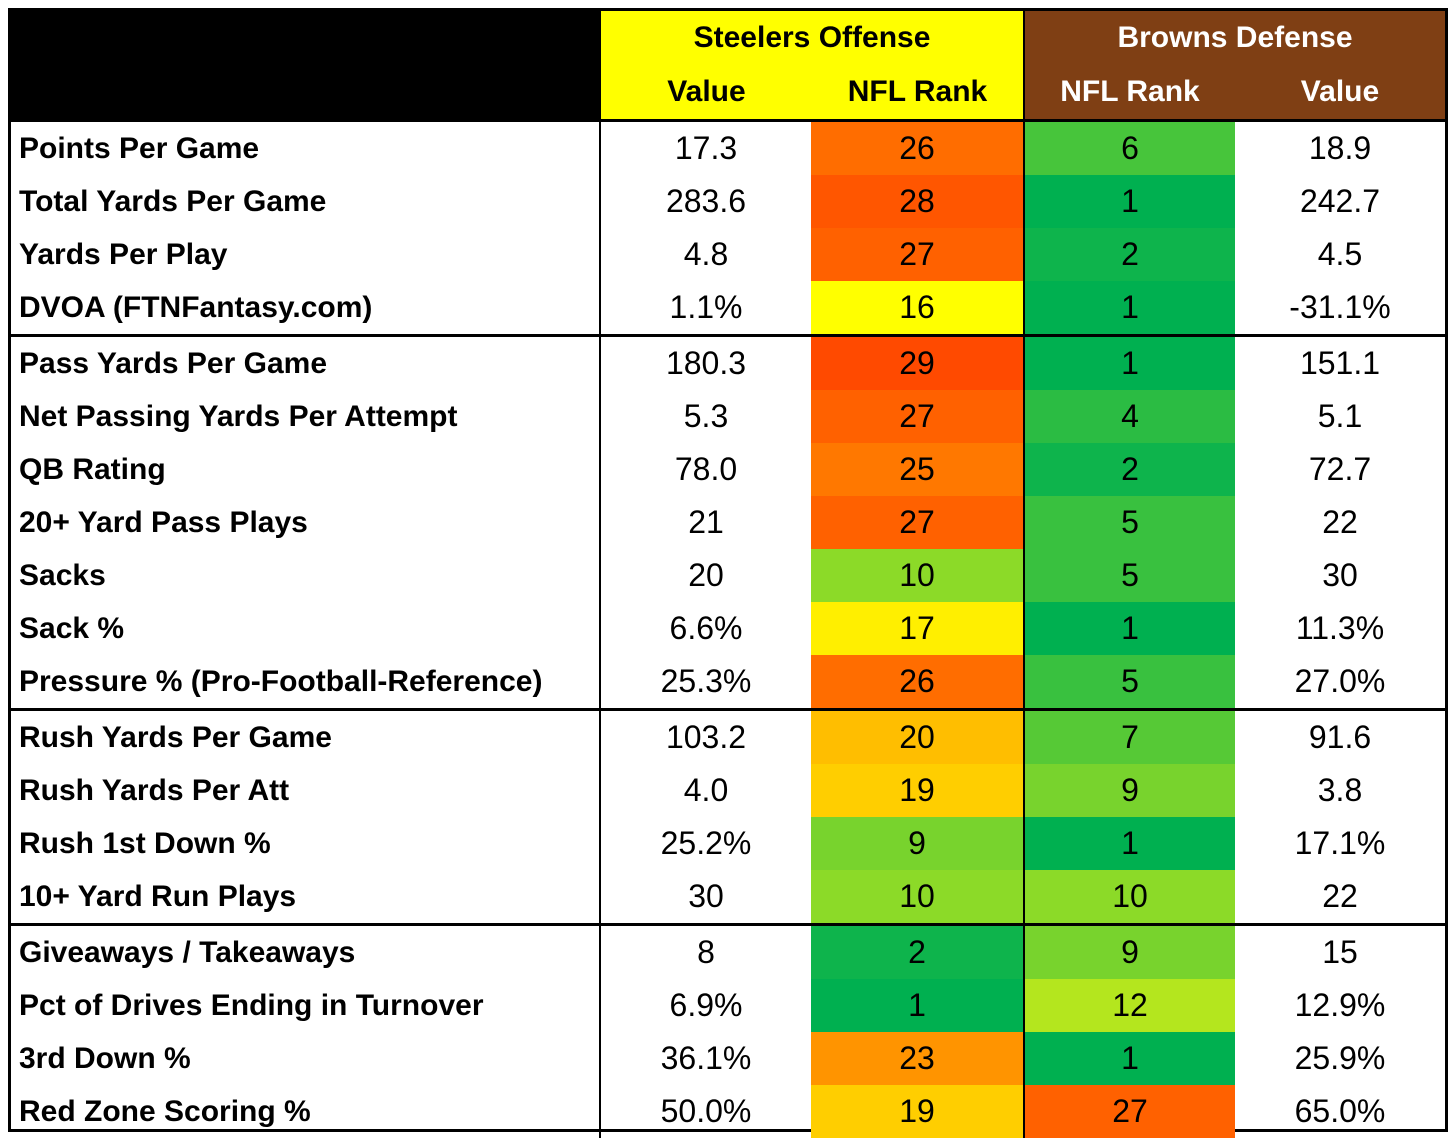  I want to click on table-row: Rush 1st Down % 25.2% 9 1 17.1%, so click(728, 843).